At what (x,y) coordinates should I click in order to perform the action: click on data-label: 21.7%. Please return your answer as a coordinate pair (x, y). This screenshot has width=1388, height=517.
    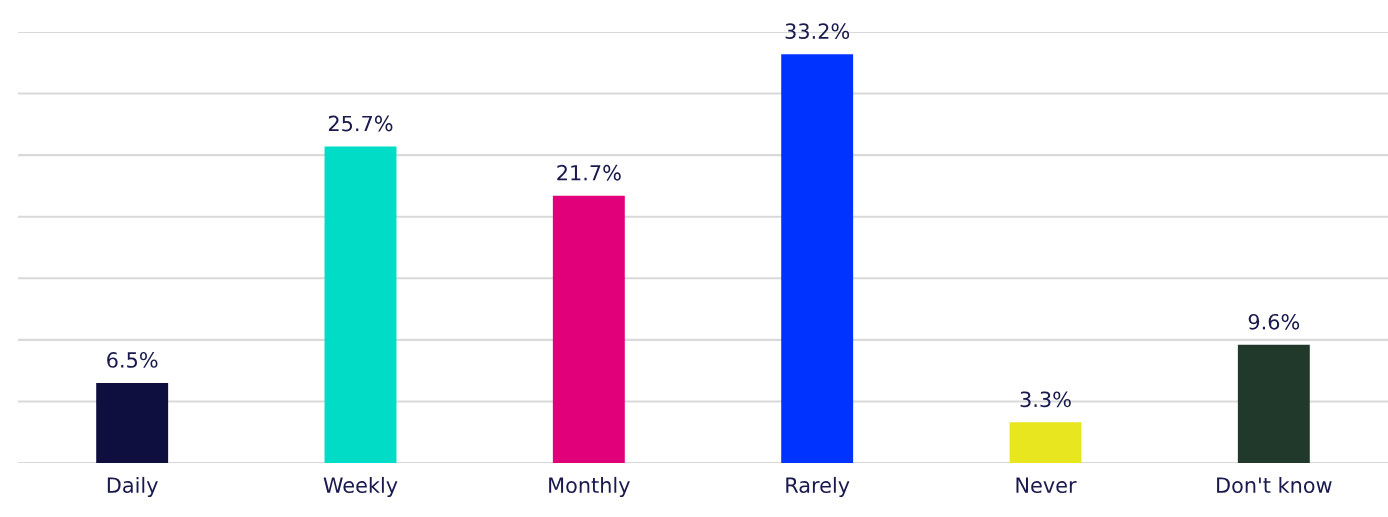
    Looking at the image, I should click on (589, 172).